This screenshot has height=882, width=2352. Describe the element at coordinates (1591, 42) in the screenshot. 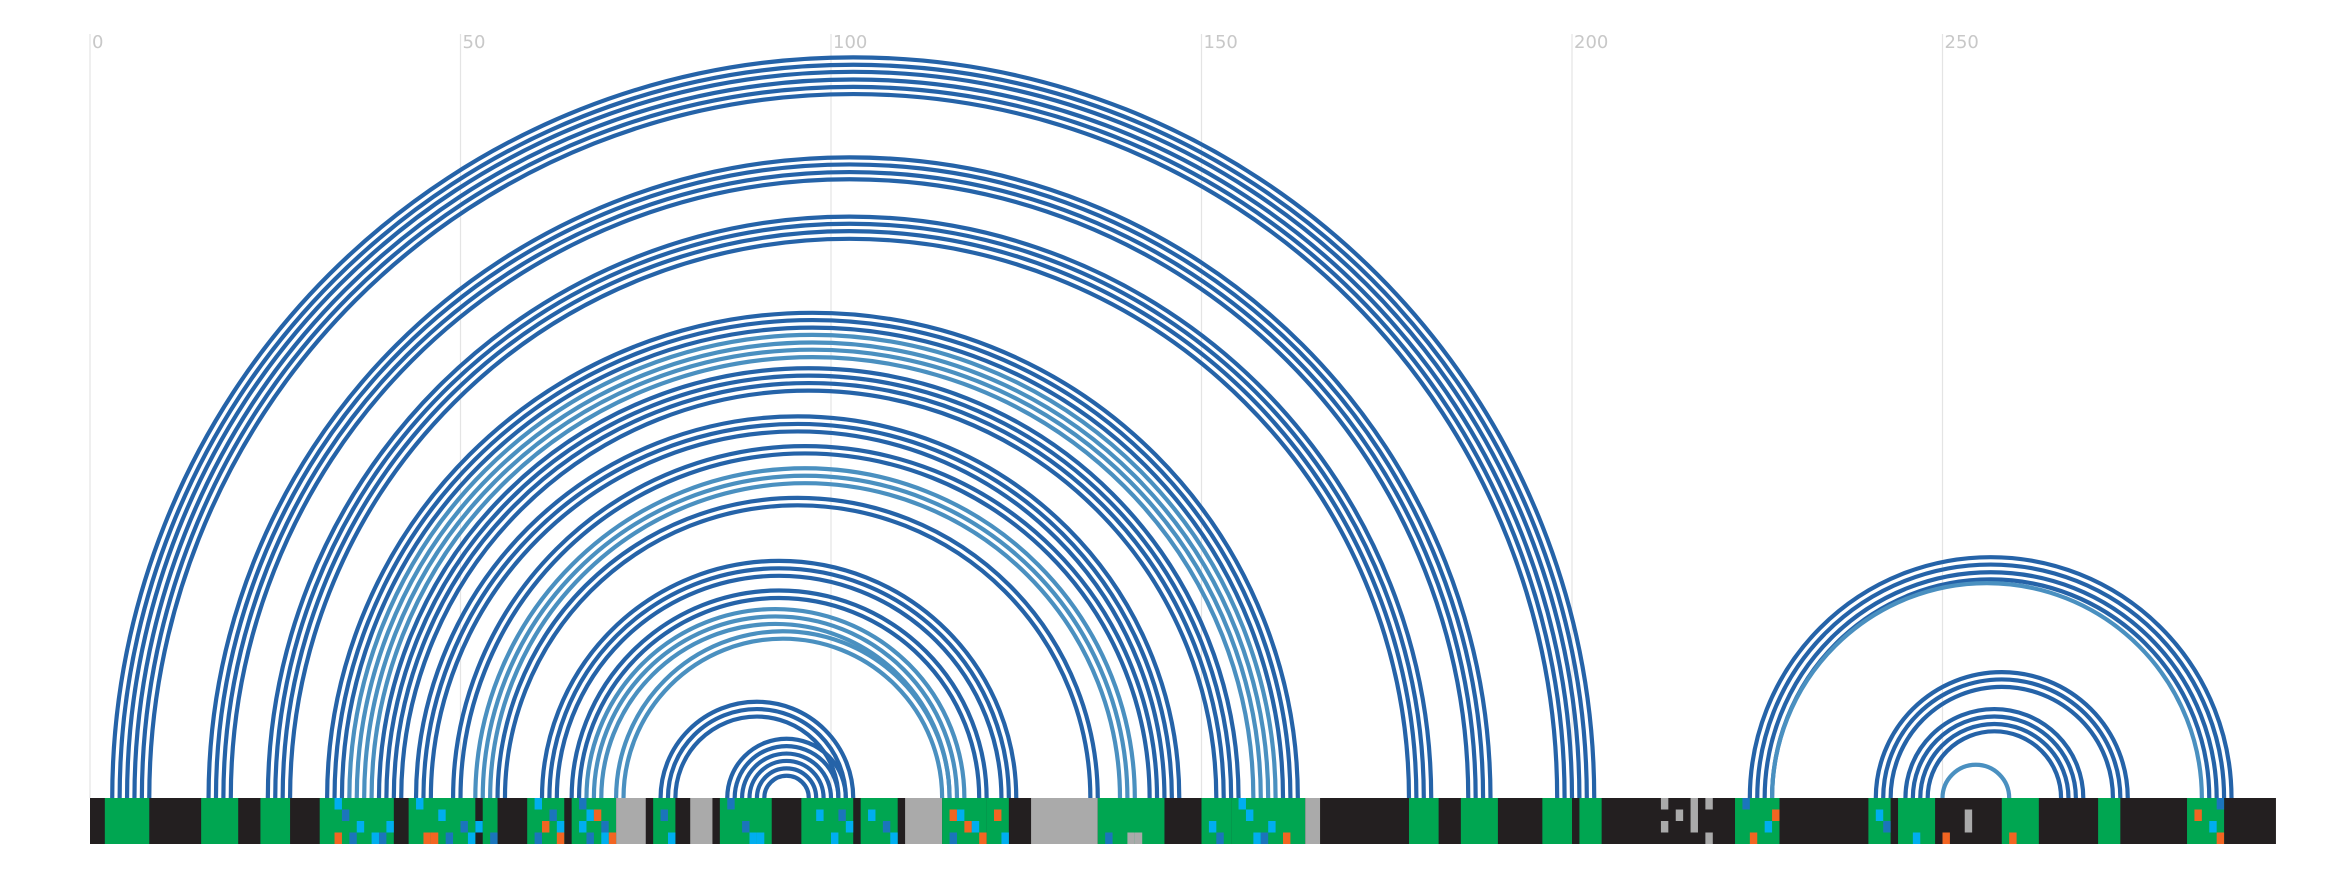

I see `tick-label-200: 200` at that location.